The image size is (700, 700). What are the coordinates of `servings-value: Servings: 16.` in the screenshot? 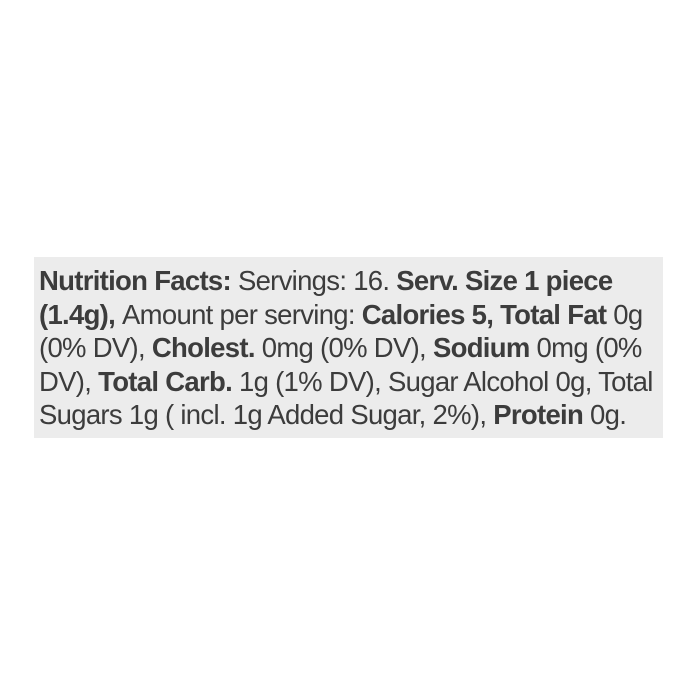 It's located at (317, 280).